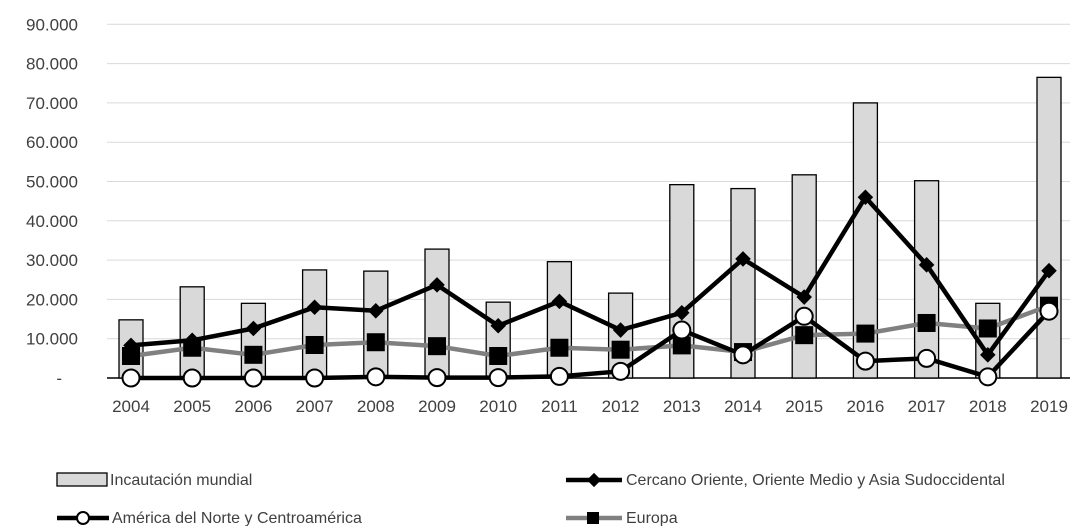  What do you see at coordinates (437, 313) in the screenshot?
I see `bar-2009` at bounding box center [437, 313].